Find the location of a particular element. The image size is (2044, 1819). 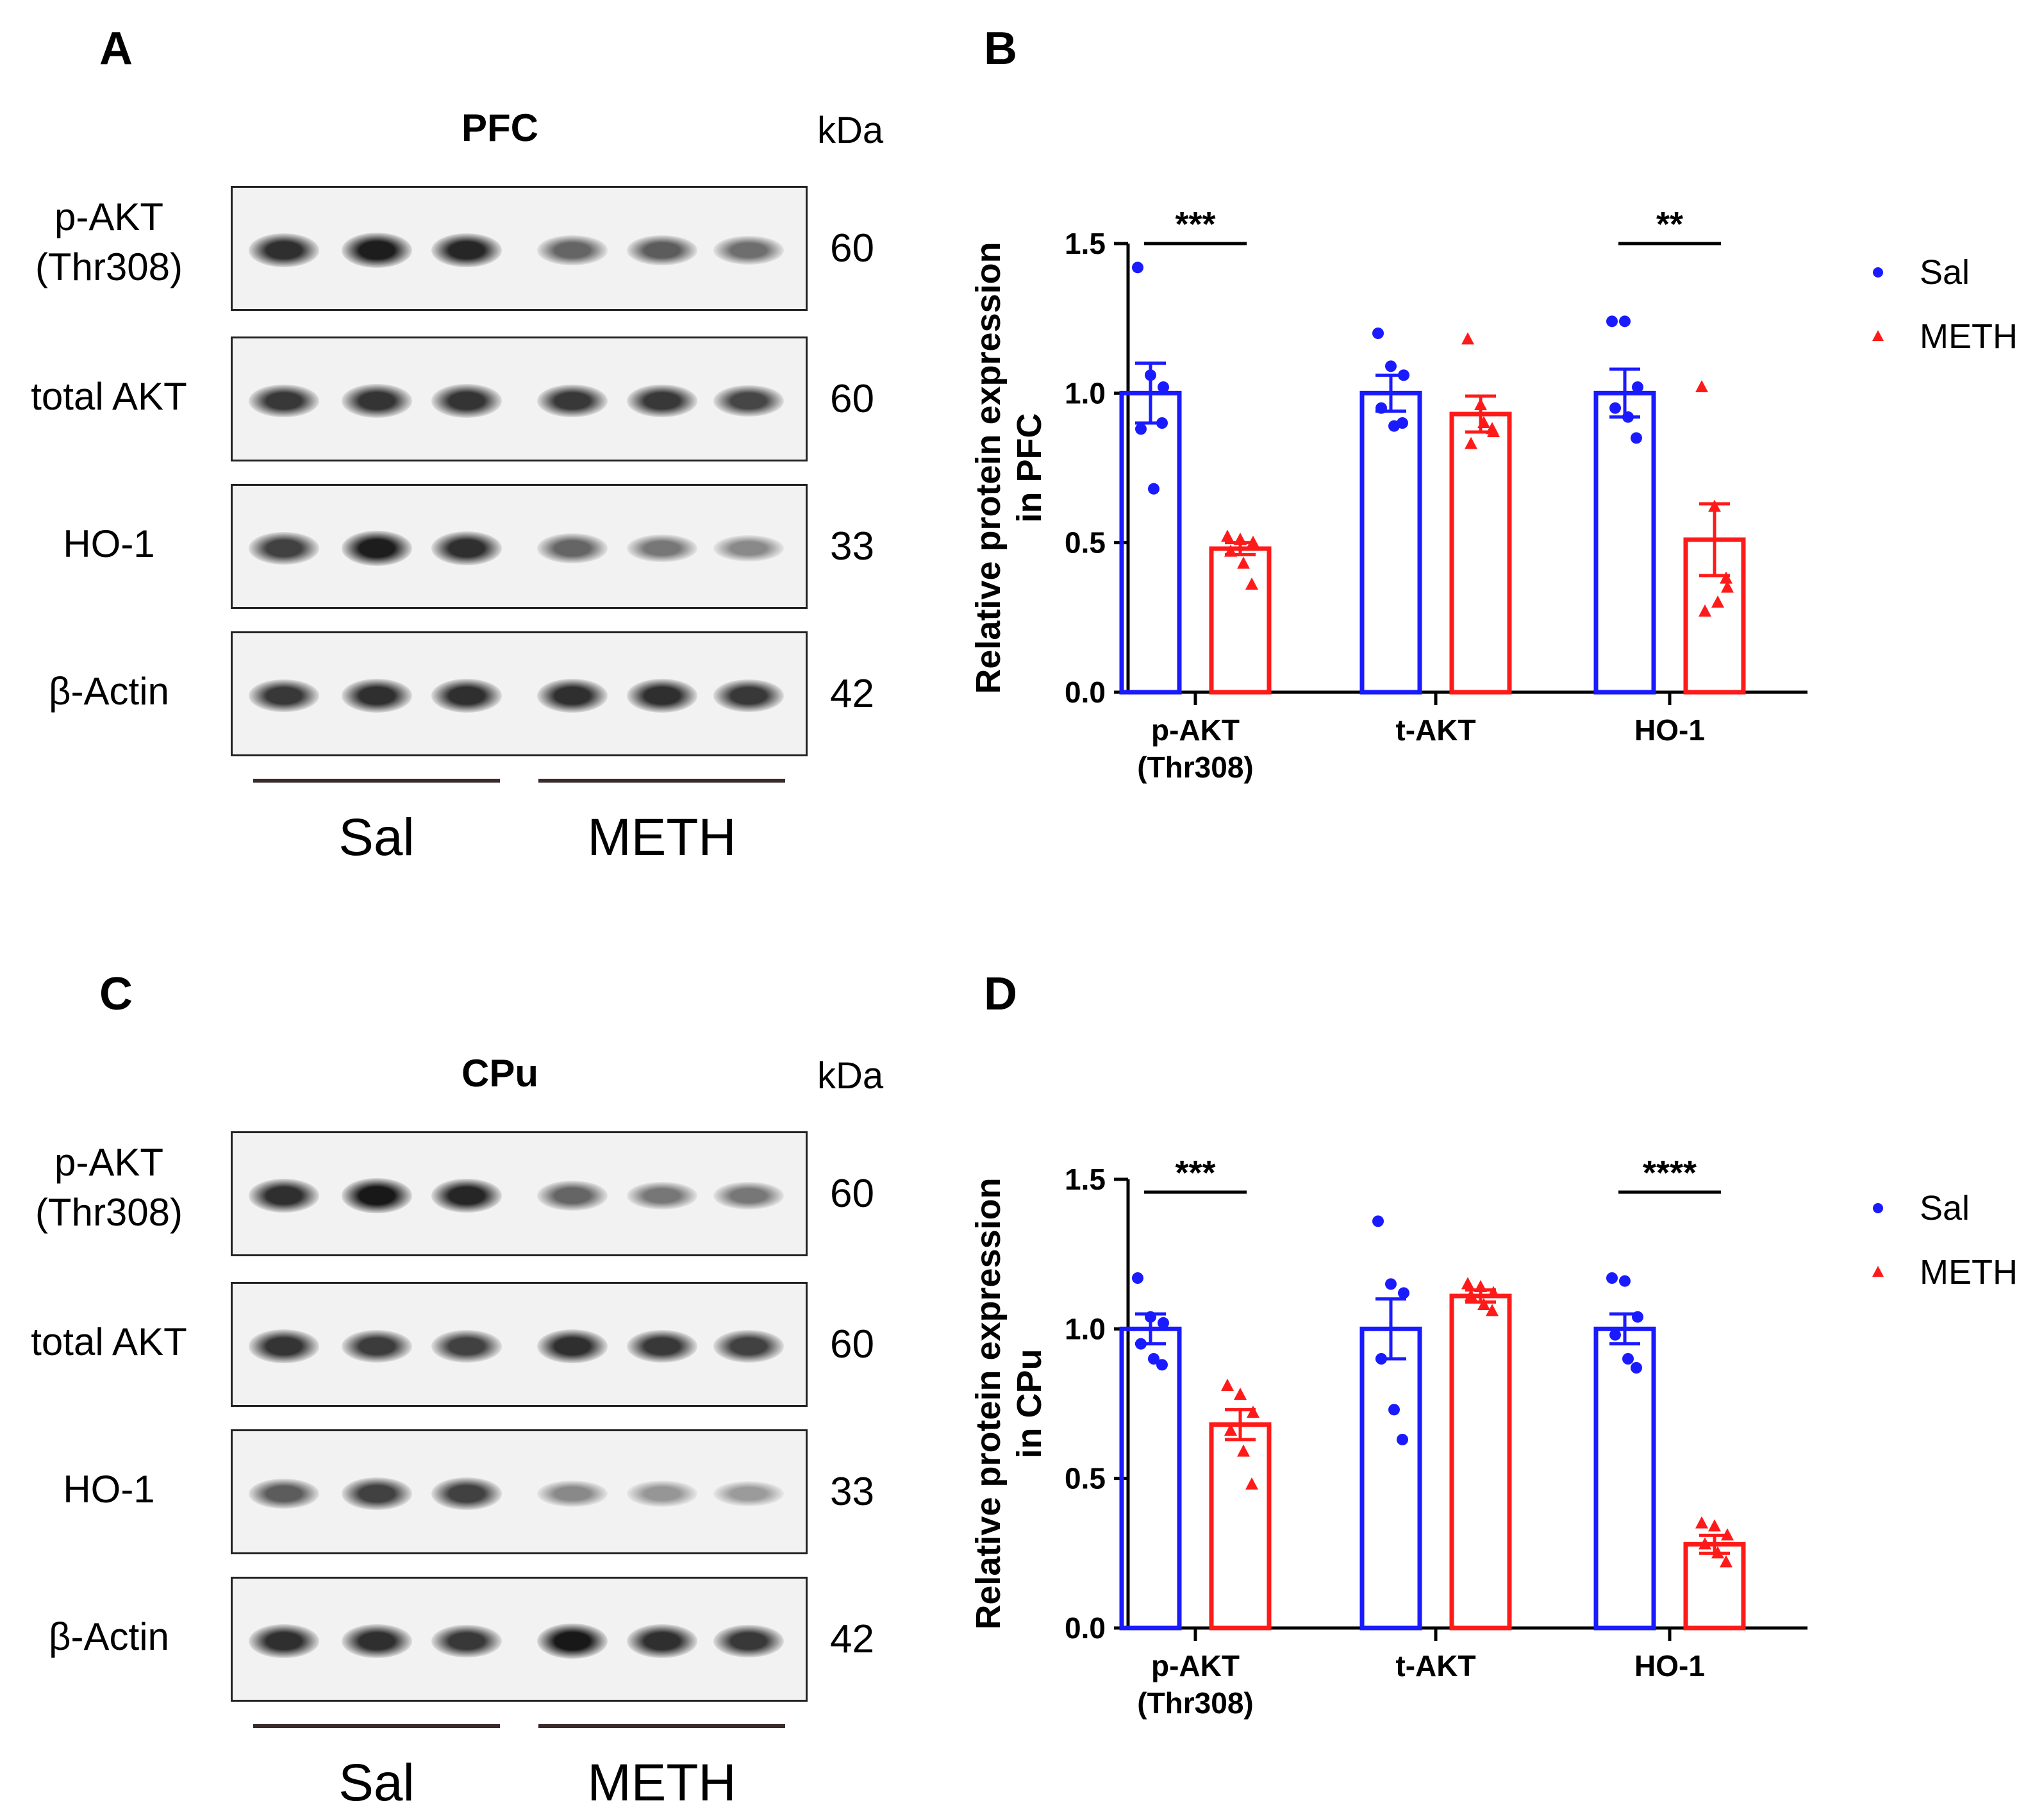

blot-row-label: p-AKT (Thr308) is located at coordinates (109, 241).